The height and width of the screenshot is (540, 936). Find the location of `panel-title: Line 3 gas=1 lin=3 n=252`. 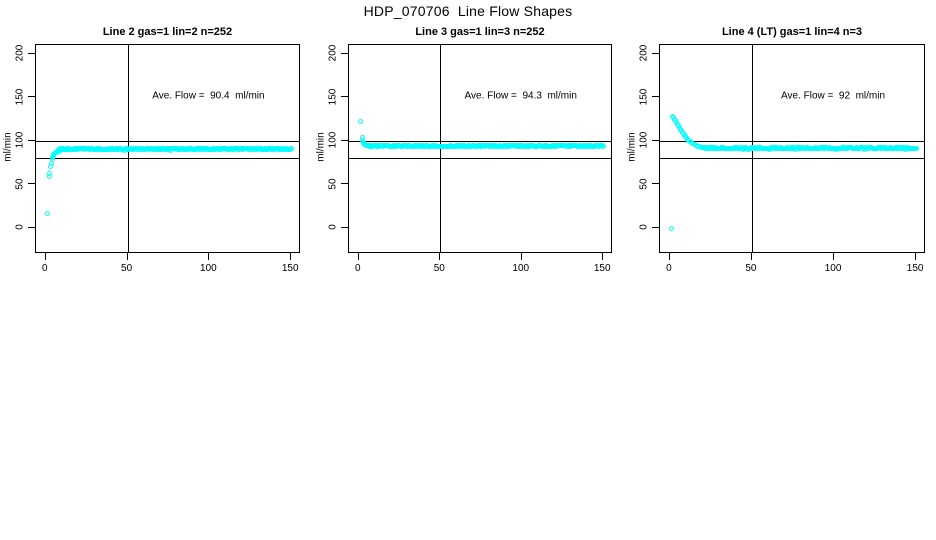

panel-title: Line 3 gas=1 lin=3 n=252 is located at coordinates (480, 32).